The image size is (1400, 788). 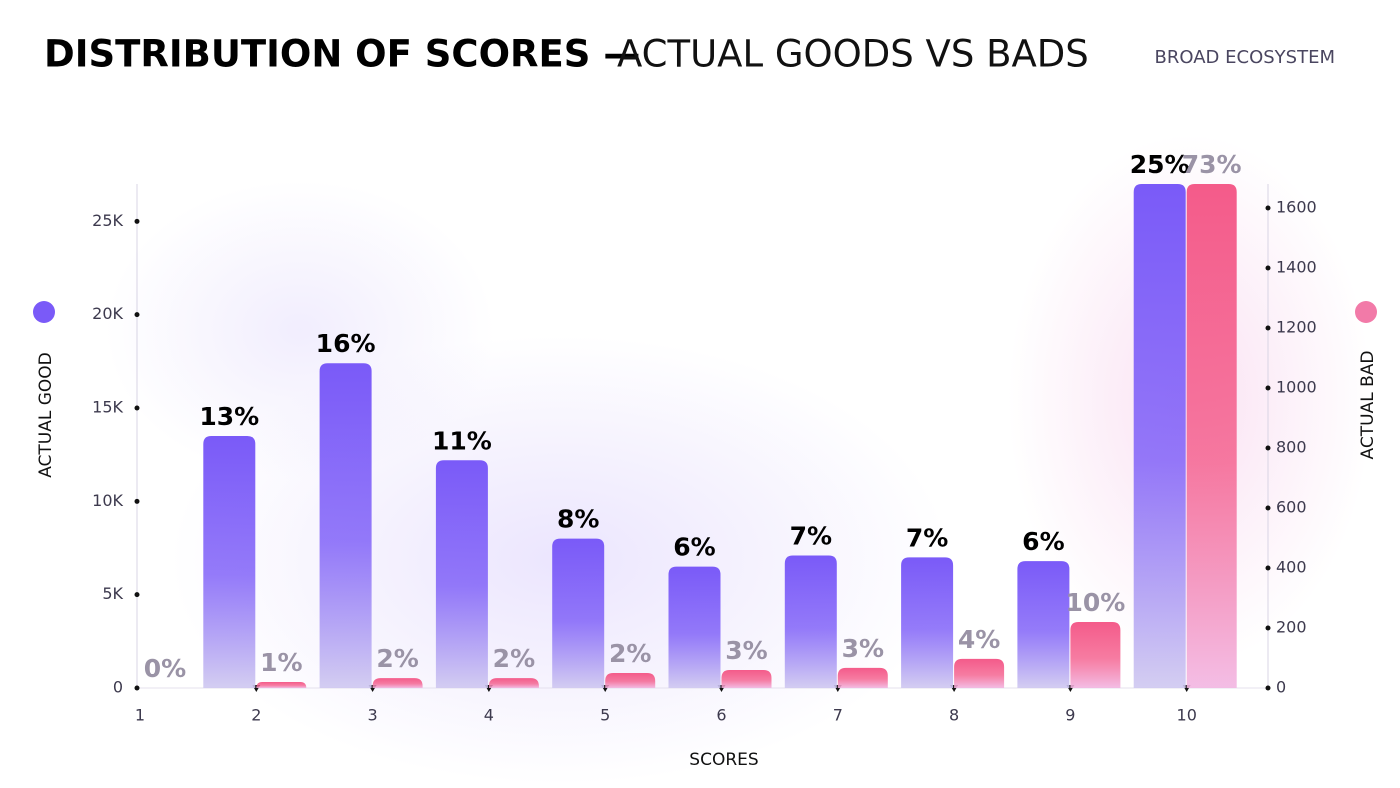 What do you see at coordinates (1366, 312) in the screenshot?
I see `legend-dot-bad` at bounding box center [1366, 312].